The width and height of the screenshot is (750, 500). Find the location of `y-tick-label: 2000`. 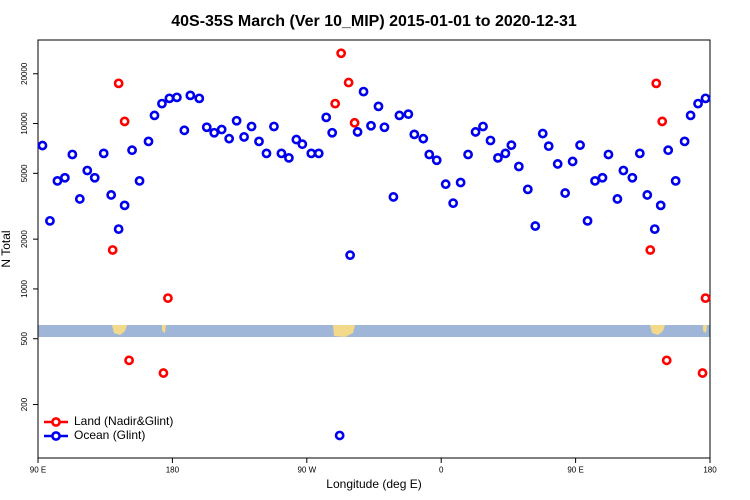

y-tick-label: 2000 is located at coordinates (24, 239).